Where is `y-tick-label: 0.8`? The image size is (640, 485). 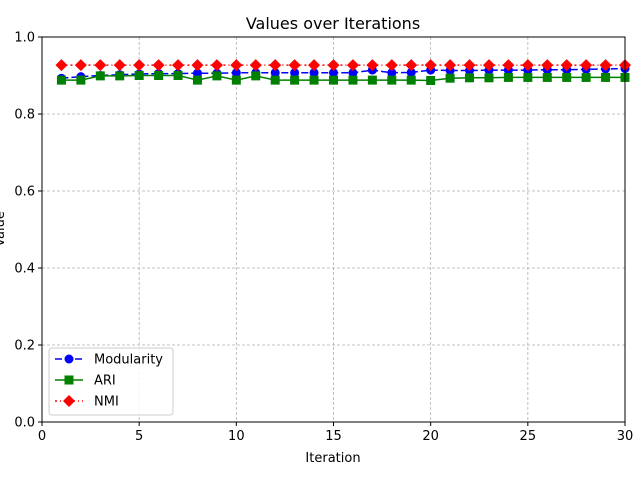 y-tick-label: 0.8 is located at coordinates (24, 115).